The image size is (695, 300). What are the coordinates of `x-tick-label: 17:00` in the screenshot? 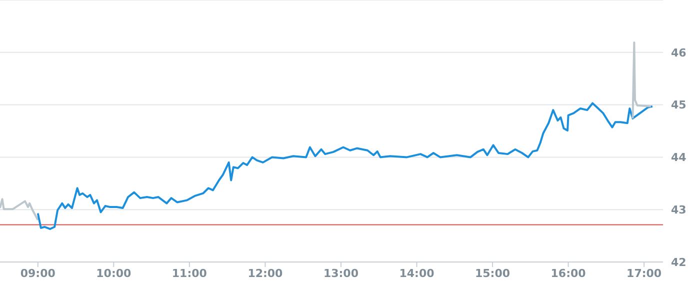 It's located at (644, 273).